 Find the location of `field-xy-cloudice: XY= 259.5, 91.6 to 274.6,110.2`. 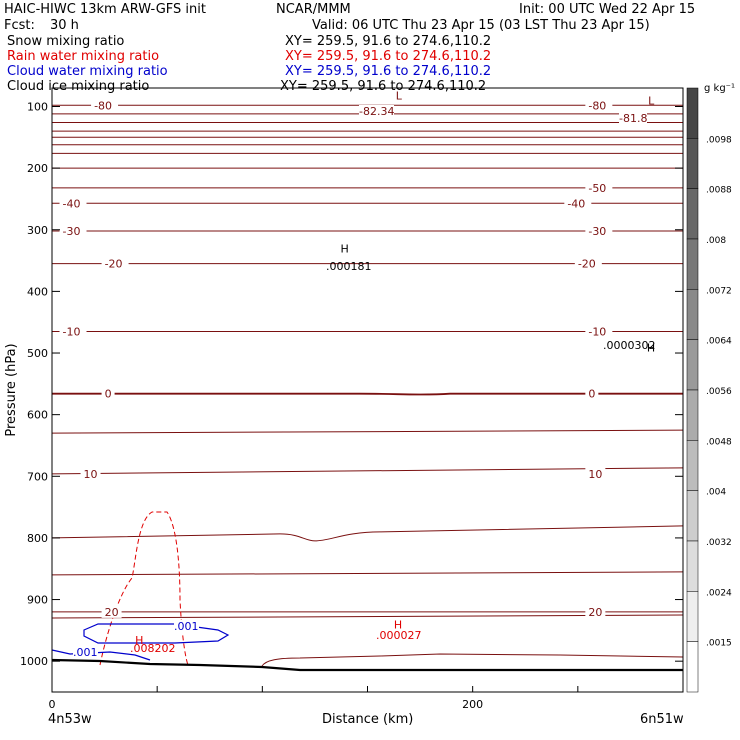

field-xy-cloudice: XY= 259.5, 91.6 to 274.6,110.2 is located at coordinates (383, 86).